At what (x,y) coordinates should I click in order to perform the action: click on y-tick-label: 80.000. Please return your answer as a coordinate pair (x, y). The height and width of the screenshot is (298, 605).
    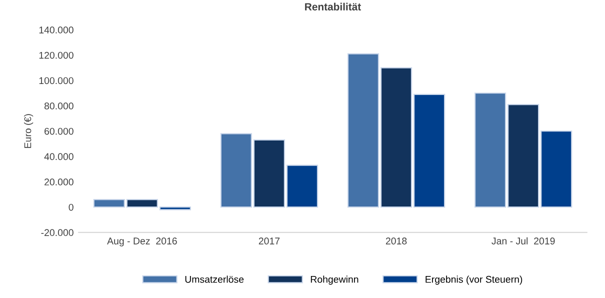
    Looking at the image, I should click on (59, 106).